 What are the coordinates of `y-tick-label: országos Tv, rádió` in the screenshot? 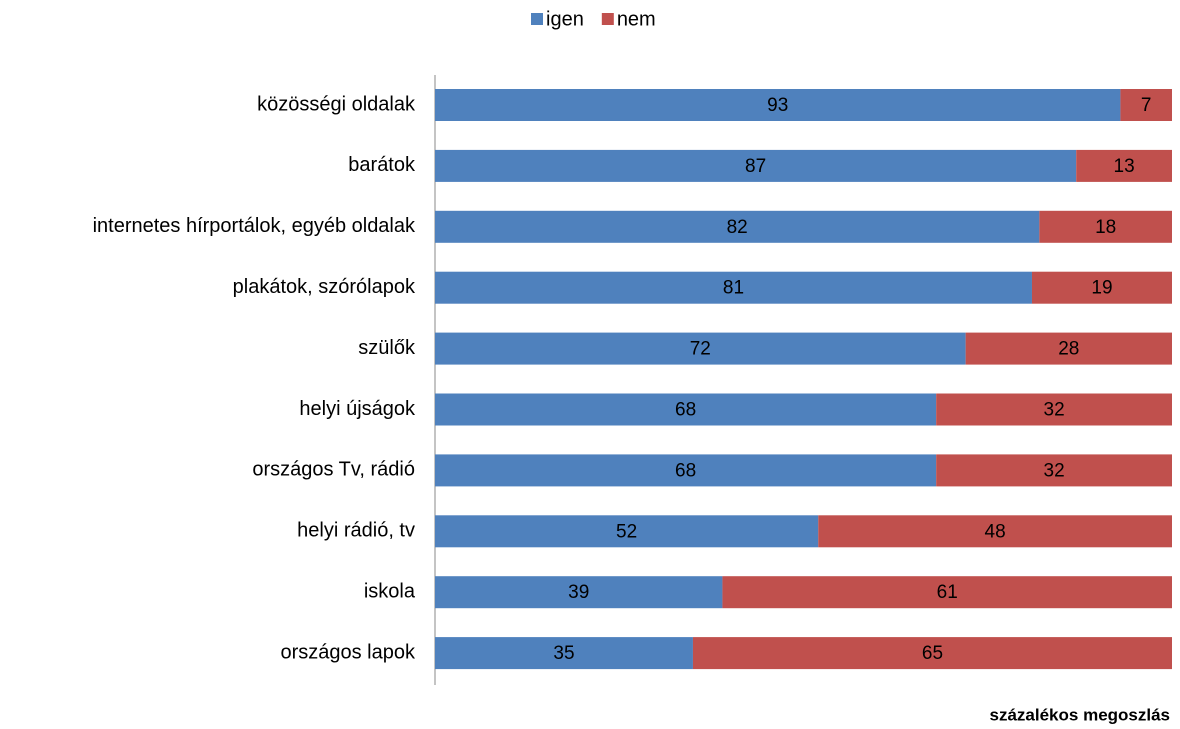 It's located at (333, 470).